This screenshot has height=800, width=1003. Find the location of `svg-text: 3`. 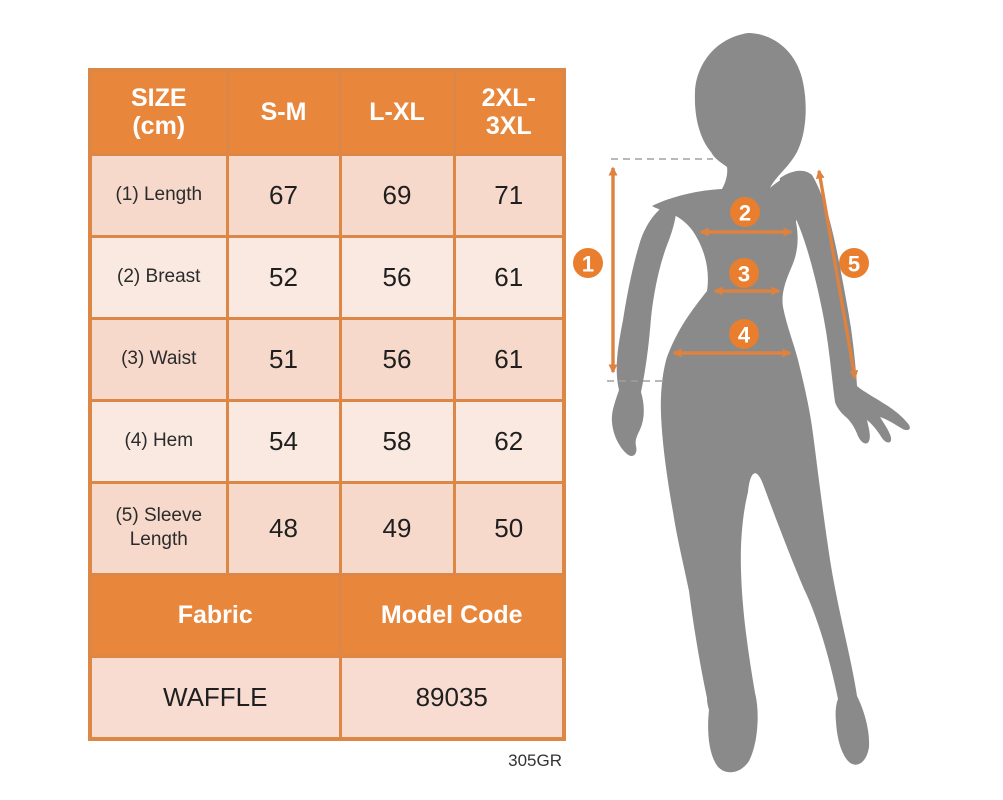

svg-text: 3 is located at coordinates (744, 274).